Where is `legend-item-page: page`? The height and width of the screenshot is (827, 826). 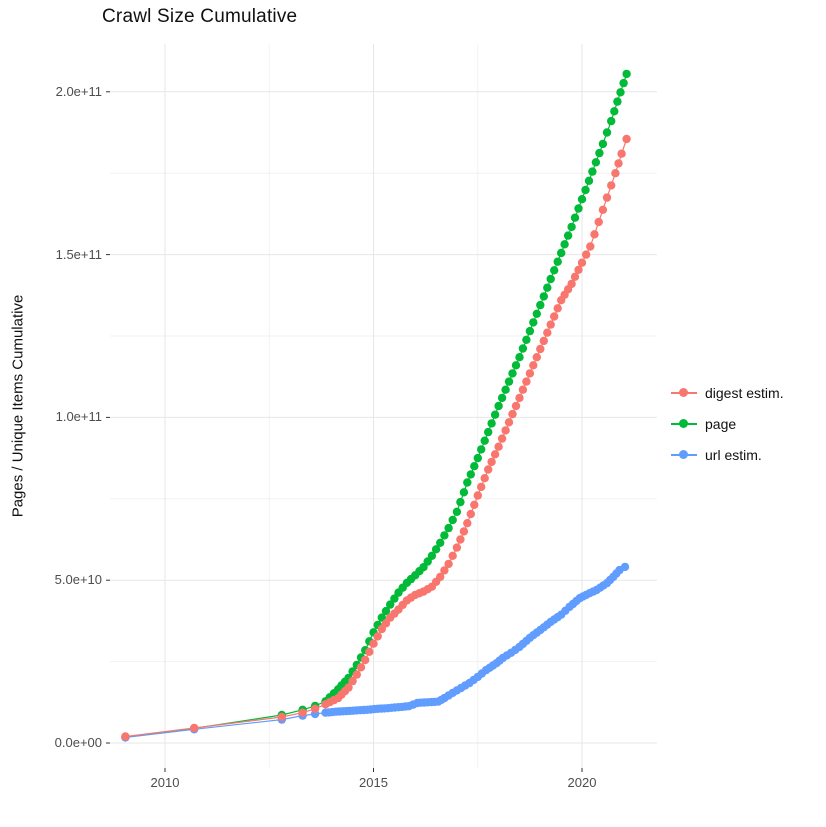 legend-item-page: page is located at coordinates (727, 423).